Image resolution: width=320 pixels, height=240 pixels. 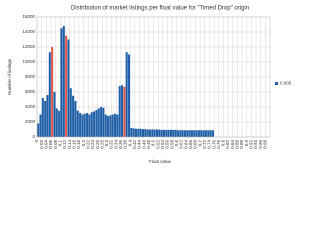 What do you see at coordinates (246, 143) in the screenshot?
I see `x-tick-label: 0.9` at bounding box center [246, 143].